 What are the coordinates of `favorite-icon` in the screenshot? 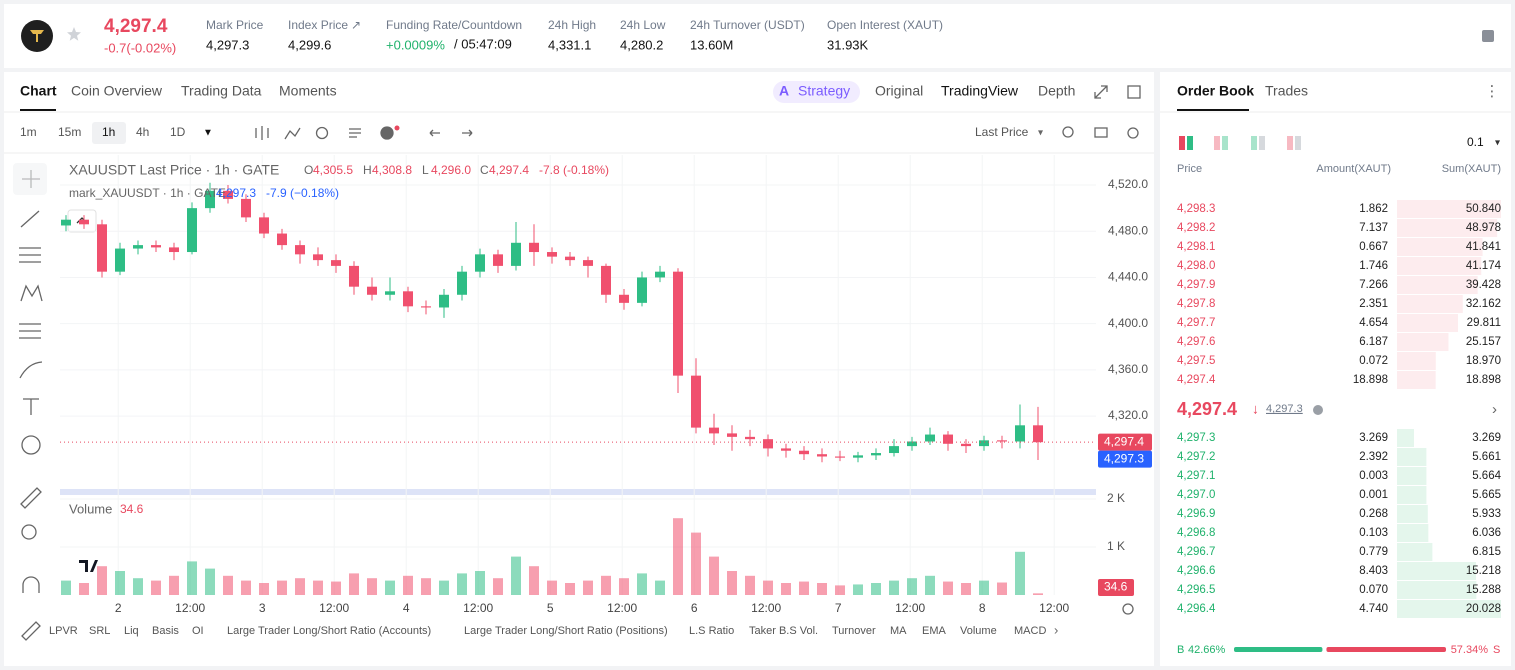 It's located at (74, 34).